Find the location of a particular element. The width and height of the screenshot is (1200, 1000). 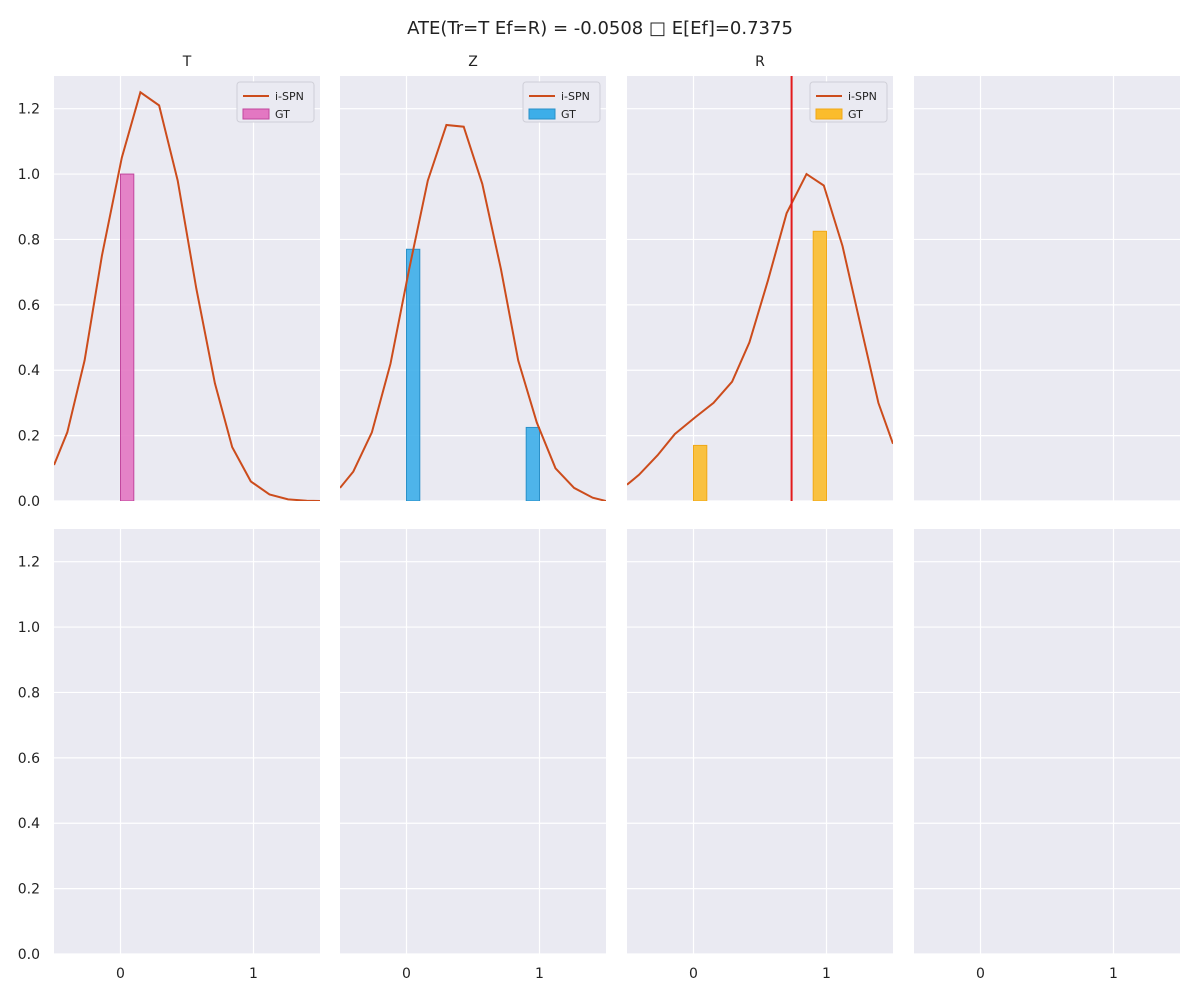

subplot-2: Zi-SPN GT is located at coordinates (473, 278).